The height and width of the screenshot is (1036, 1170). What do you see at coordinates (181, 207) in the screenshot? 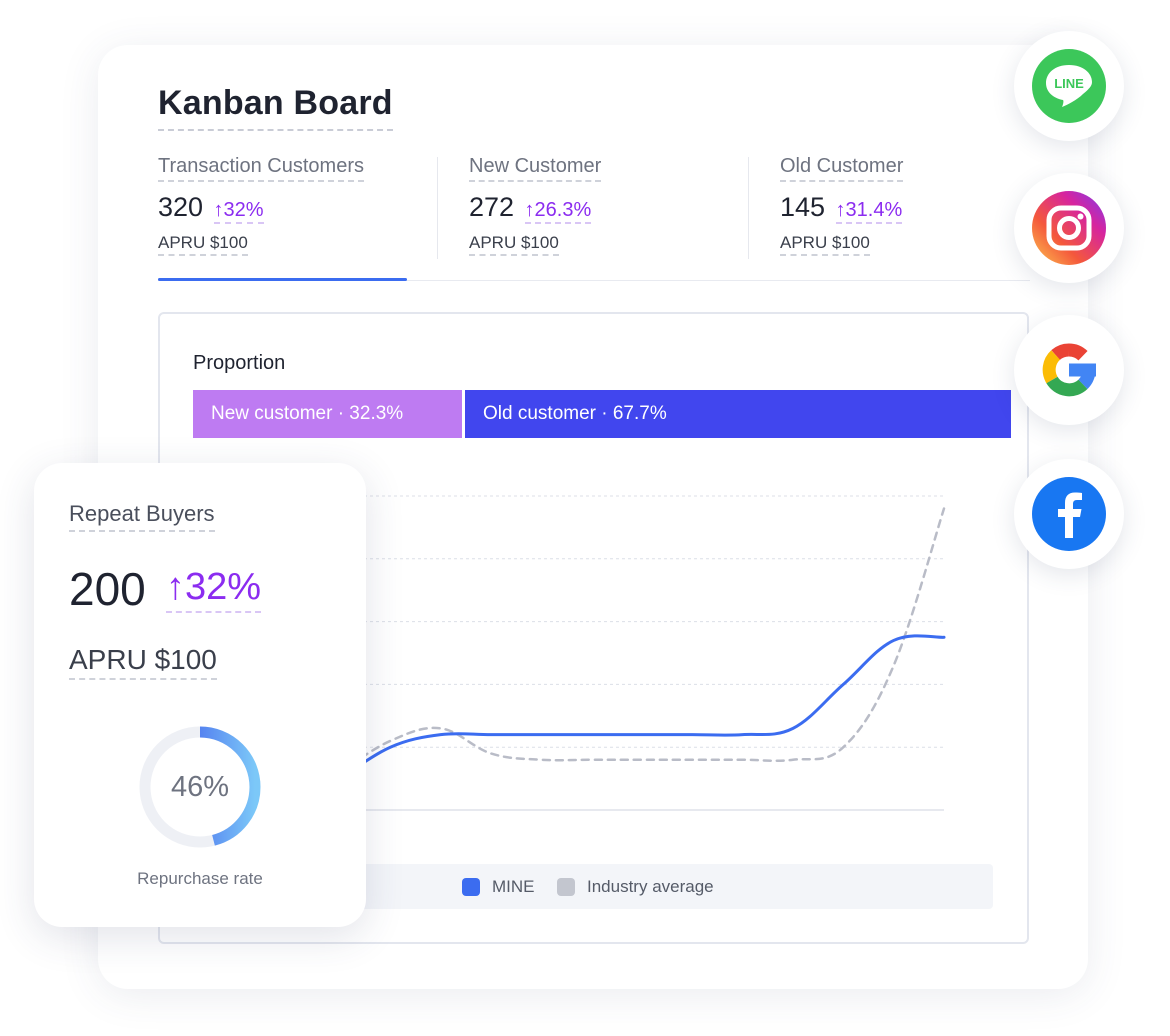
I see `stat-value: 320` at bounding box center [181, 207].